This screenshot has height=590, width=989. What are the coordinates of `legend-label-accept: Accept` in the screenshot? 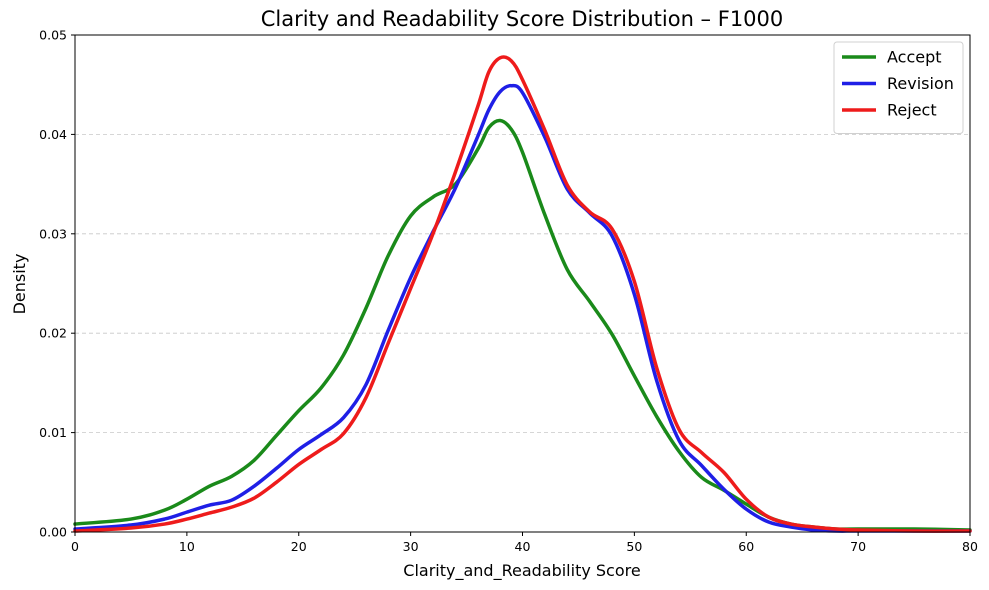 It's located at (914, 57).